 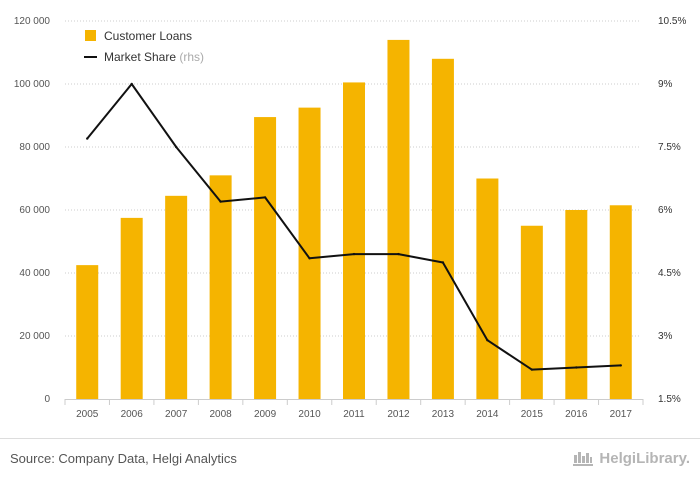 I want to click on line-point-2008, so click(x=220, y=201).